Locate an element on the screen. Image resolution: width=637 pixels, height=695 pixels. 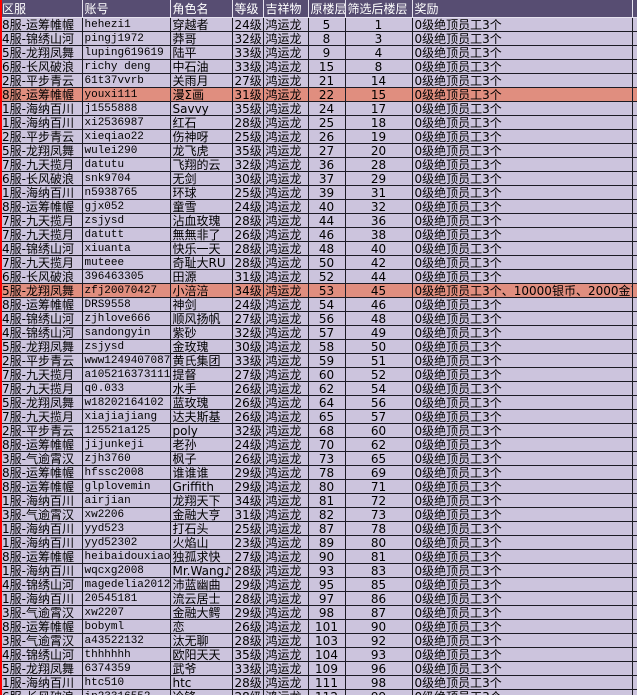
cell-level: 26级 is located at coordinates (248, 402).